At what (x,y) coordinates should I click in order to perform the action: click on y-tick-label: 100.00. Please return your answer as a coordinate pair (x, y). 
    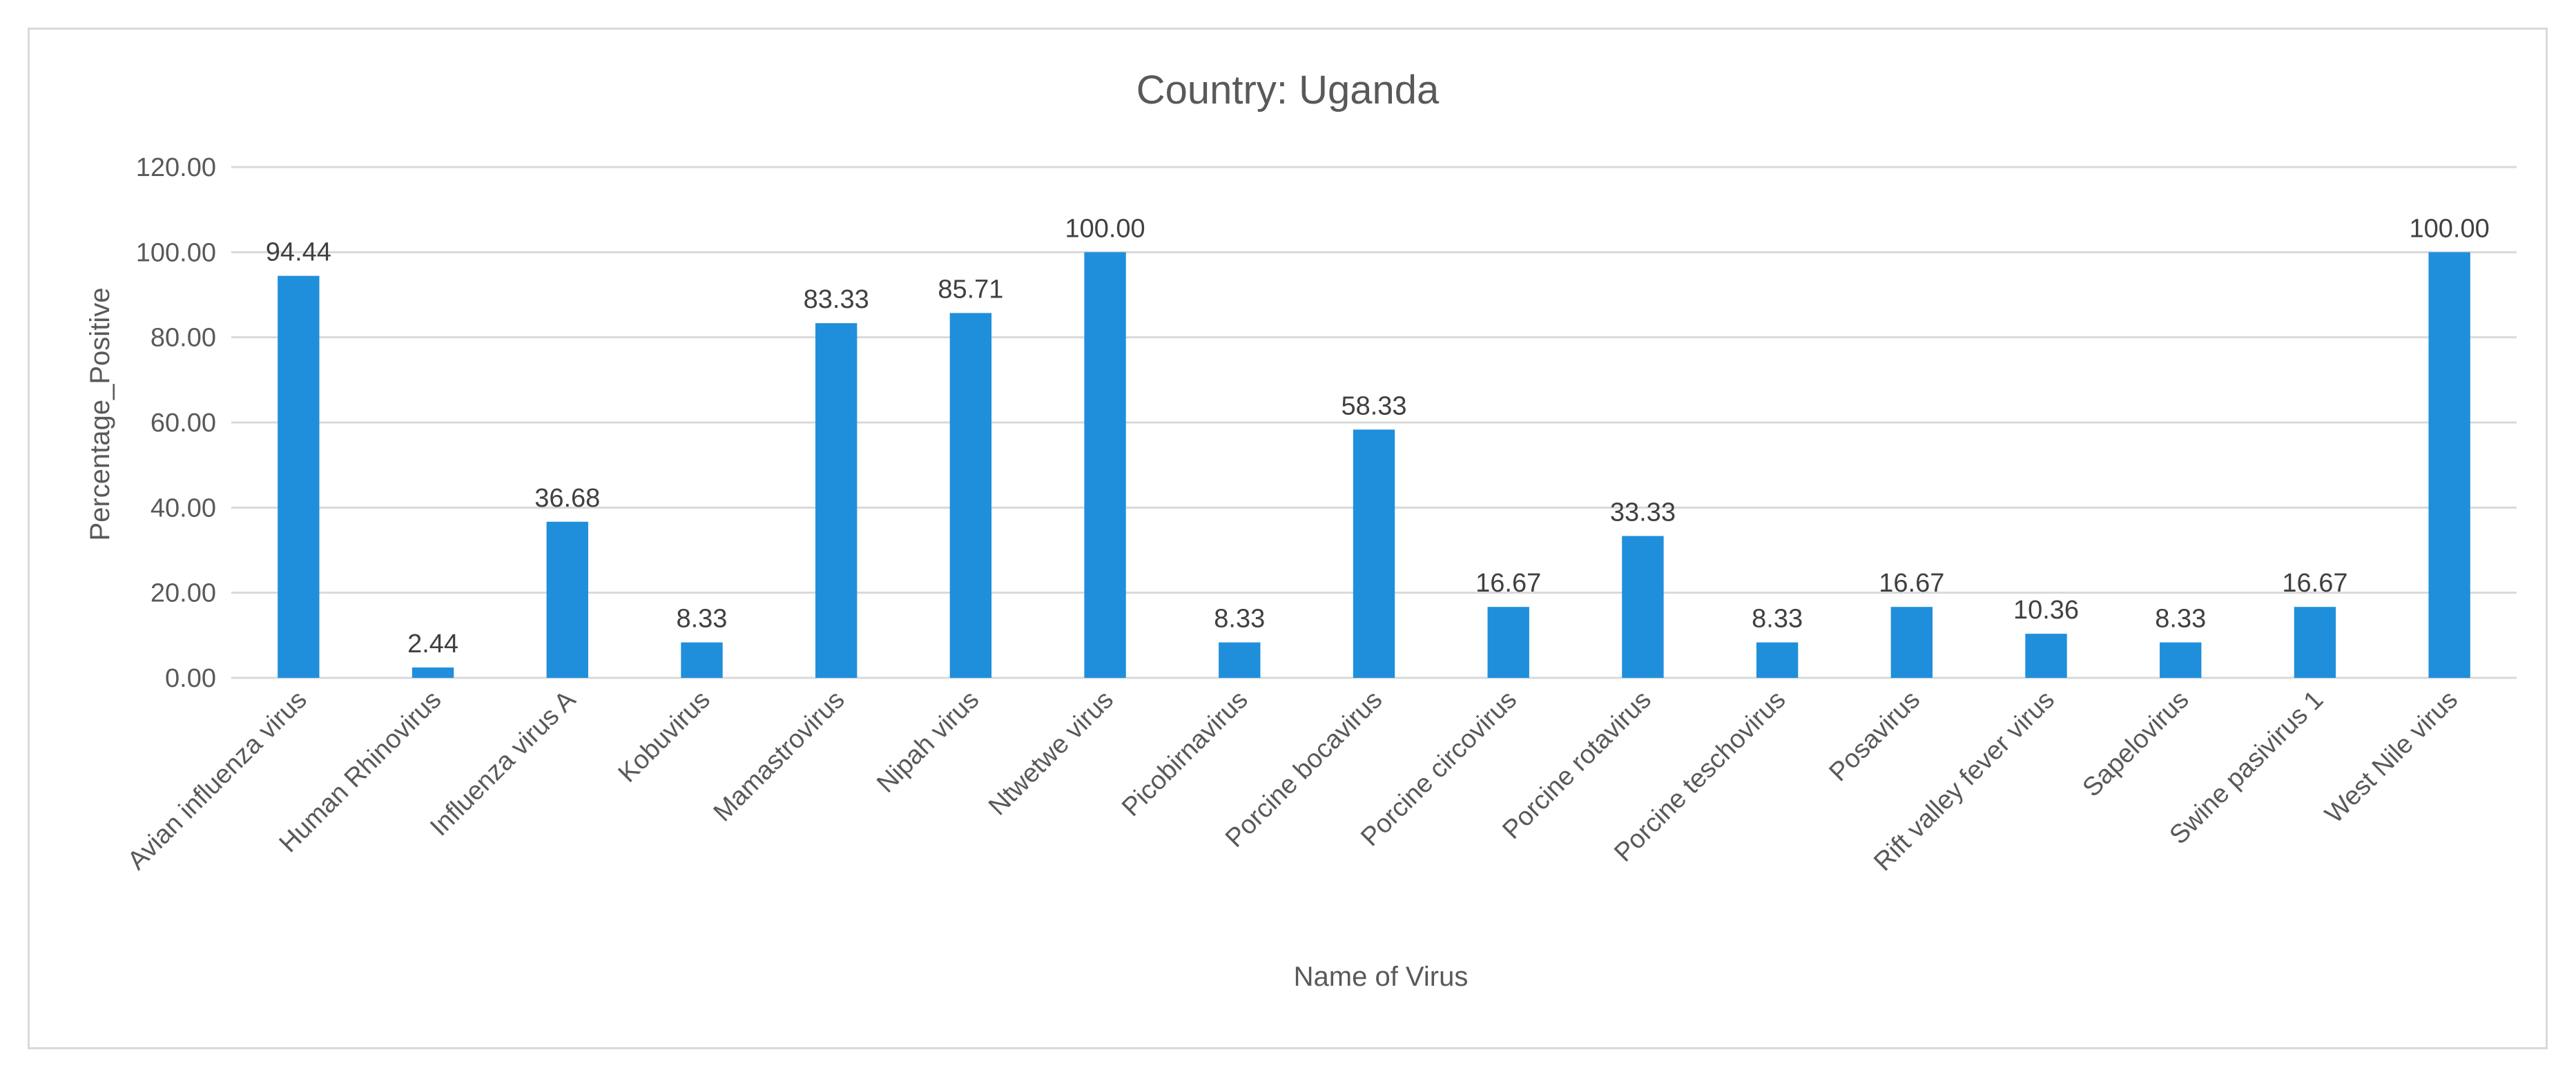
    Looking at the image, I should click on (176, 252).